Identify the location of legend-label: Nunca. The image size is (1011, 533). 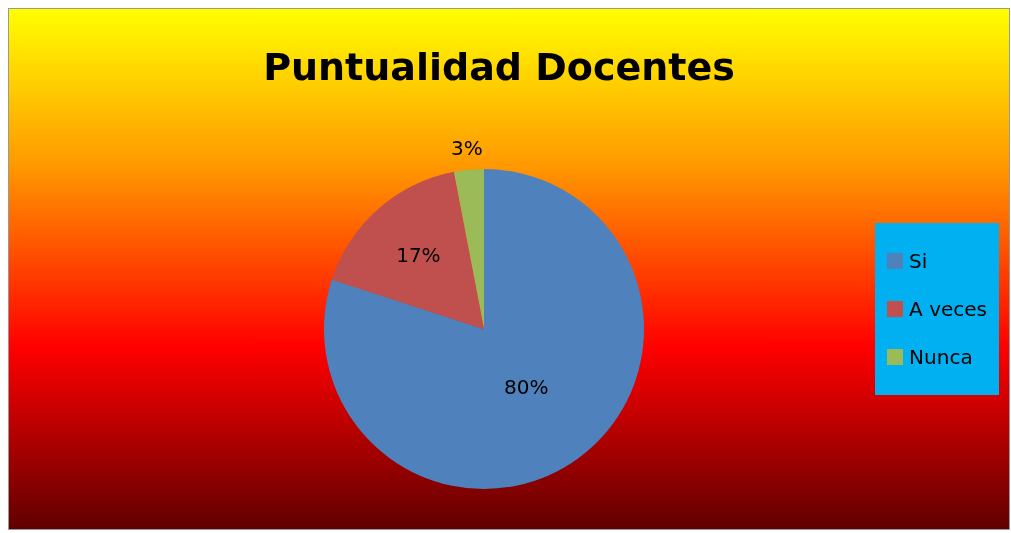
(941, 357).